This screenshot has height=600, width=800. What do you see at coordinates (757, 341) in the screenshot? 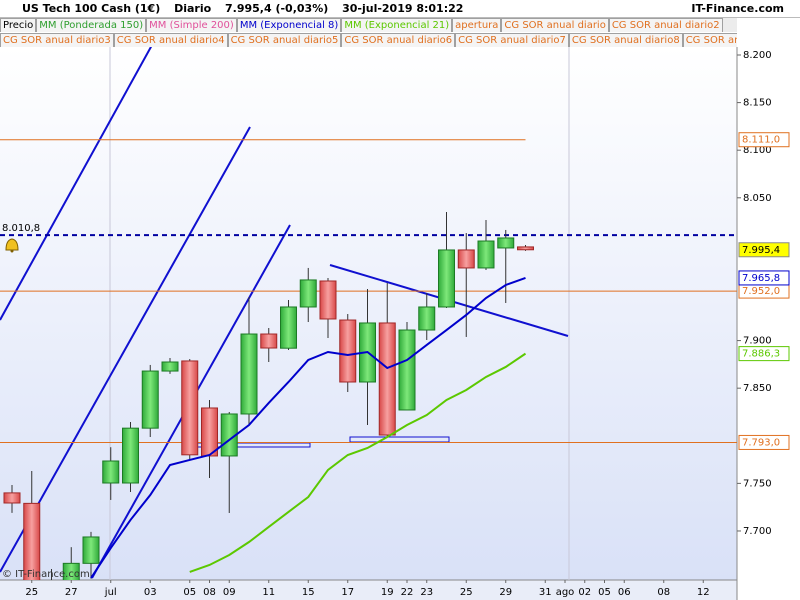
I see `y-tick-label: 7.900` at bounding box center [757, 341].